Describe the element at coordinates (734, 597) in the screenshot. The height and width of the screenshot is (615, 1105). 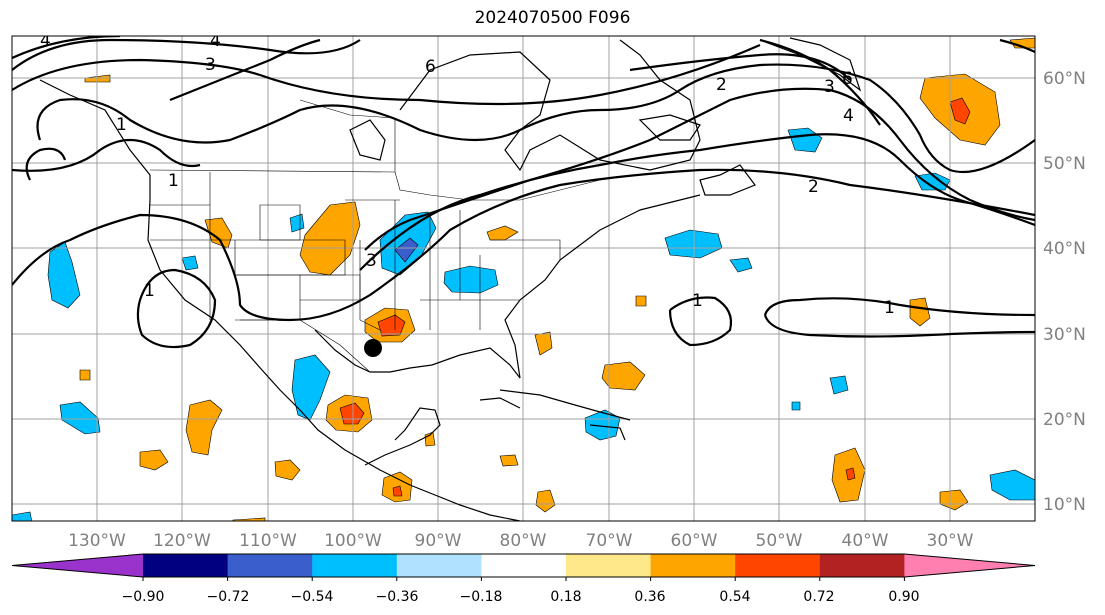
I see `colorbar-tick-label: 0.54` at that location.